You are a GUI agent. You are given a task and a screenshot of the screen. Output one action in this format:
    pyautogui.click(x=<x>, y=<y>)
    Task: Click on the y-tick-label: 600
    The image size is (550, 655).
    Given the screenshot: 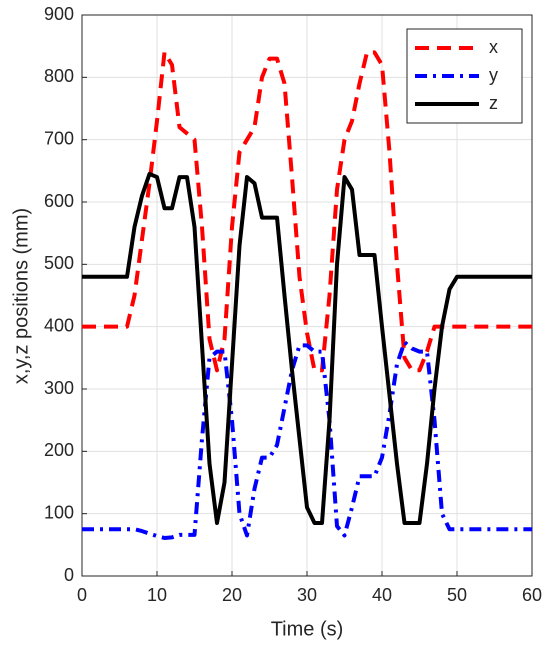 What is the action you would take?
    pyautogui.click(x=59, y=201)
    